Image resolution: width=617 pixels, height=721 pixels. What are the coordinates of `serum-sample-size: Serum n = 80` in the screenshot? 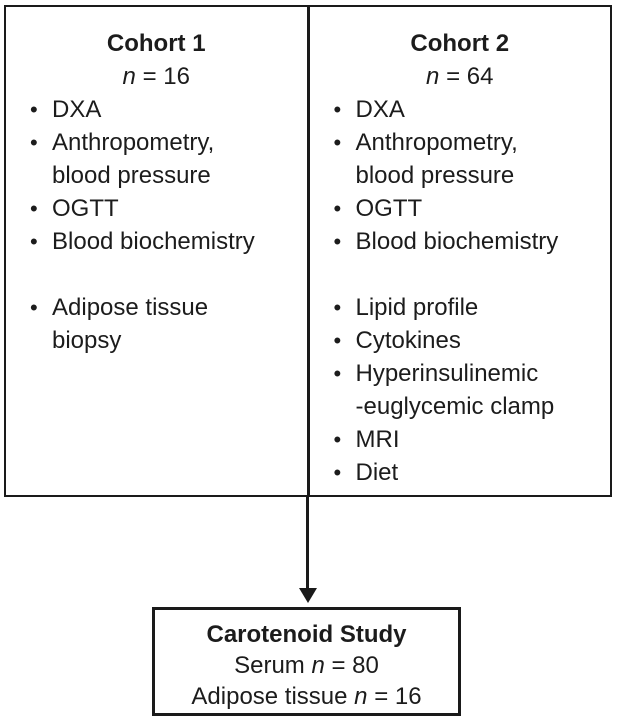 It's located at (306, 665).